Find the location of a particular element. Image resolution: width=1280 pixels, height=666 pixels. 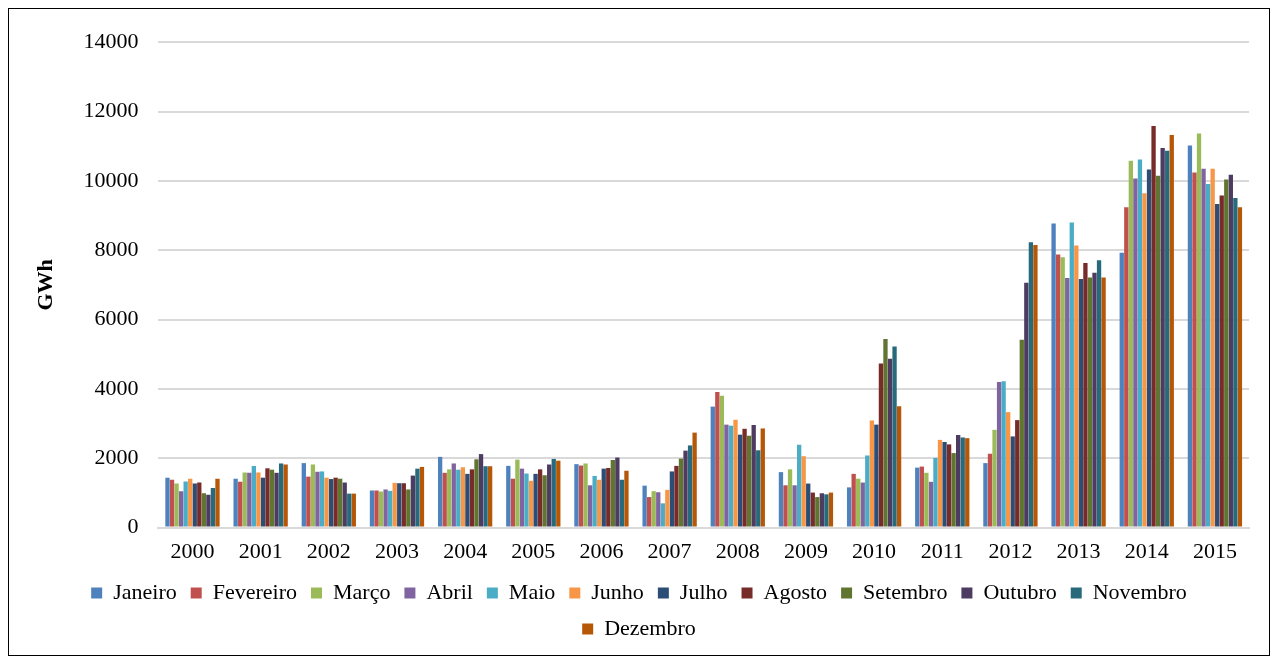

y-tick-label: 12000 is located at coordinates (111, 110).